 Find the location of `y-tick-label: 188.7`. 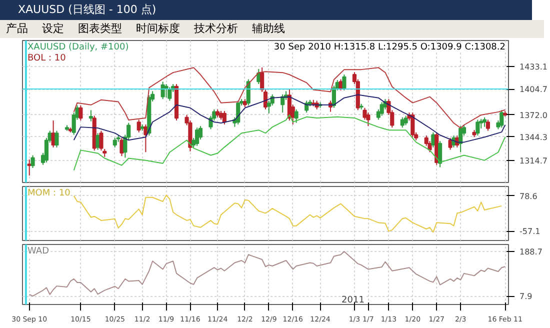

y-tick-label: 188.7 is located at coordinates (531, 251).